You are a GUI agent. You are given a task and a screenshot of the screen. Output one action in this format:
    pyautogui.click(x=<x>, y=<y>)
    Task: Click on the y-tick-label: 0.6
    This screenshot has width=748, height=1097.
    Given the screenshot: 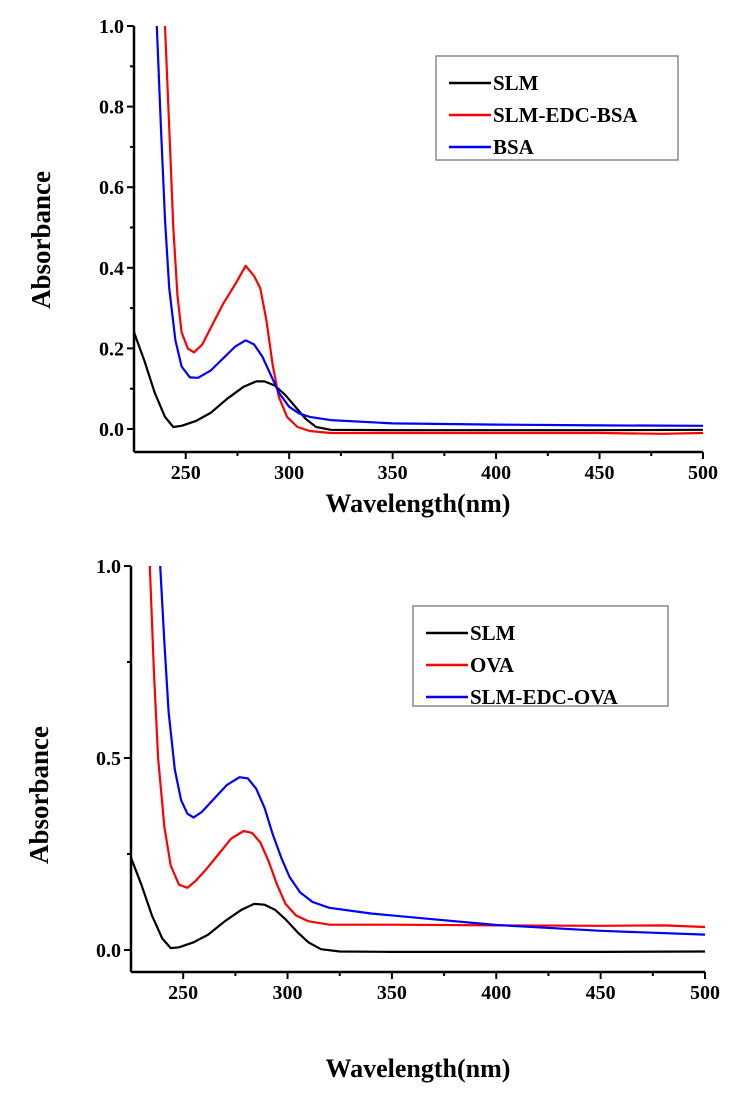 What is the action you would take?
    pyautogui.click(x=111, y=188)
    